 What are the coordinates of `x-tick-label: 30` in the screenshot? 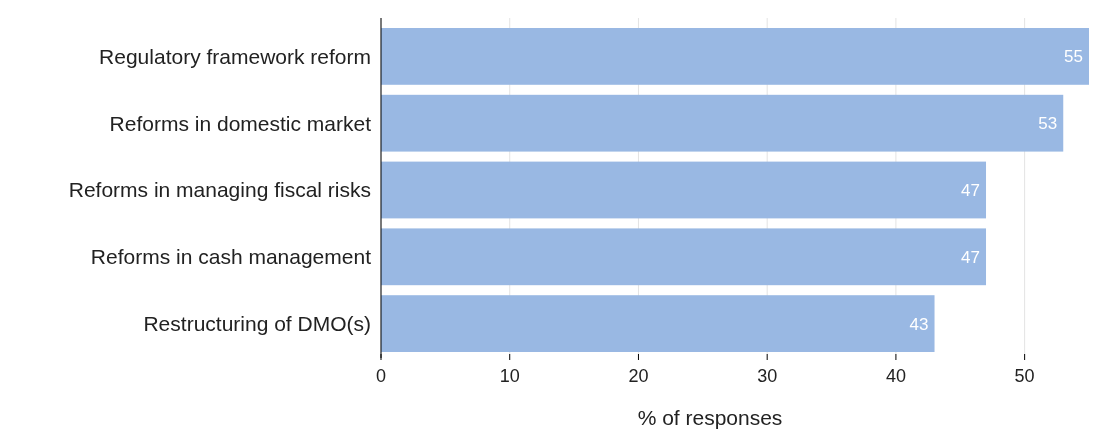 It's located at (767, 376).